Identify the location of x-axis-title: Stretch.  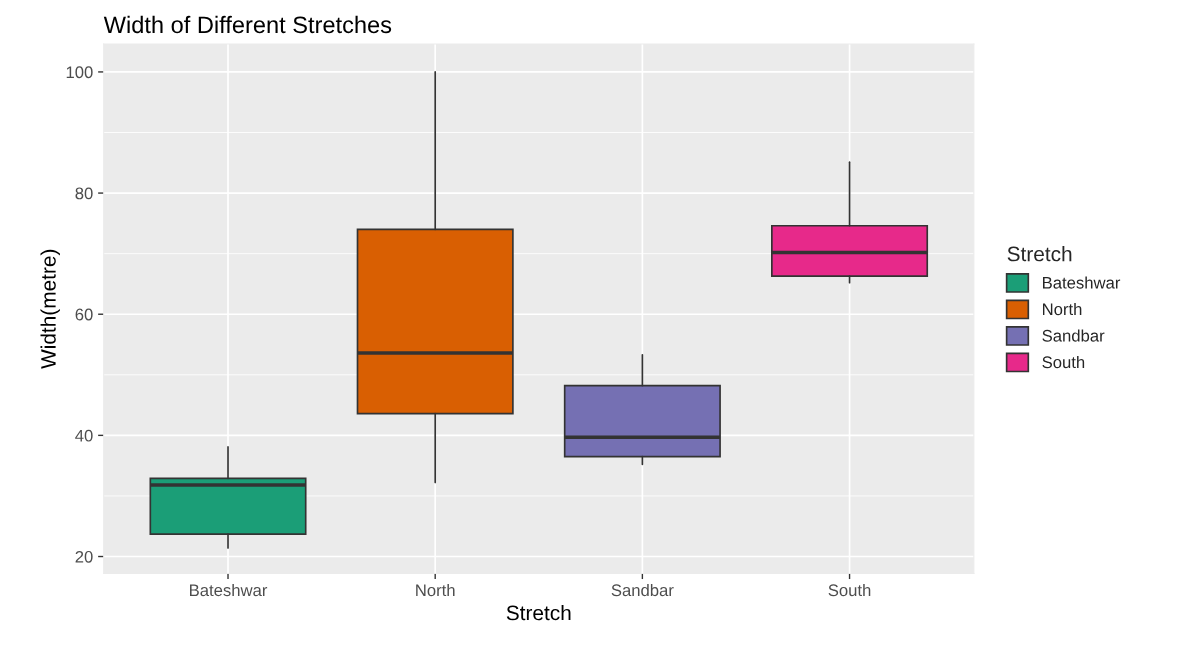
(538, 612).